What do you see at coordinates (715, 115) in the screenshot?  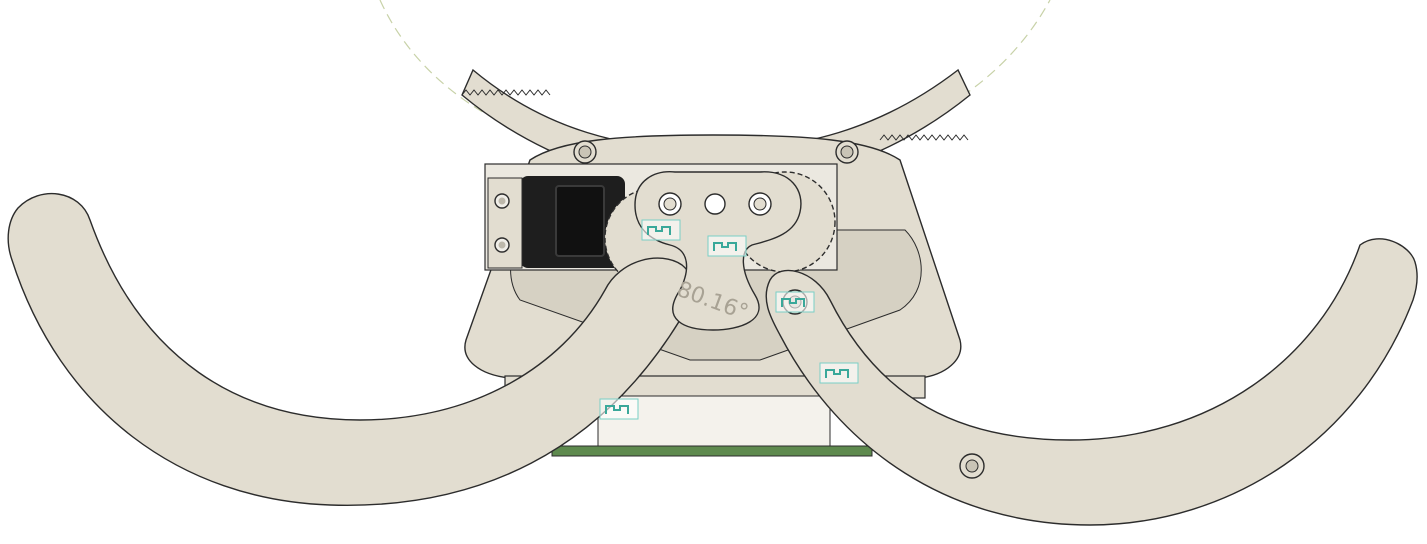 I see `top-ring-gear-teeth` at bounding box center [715, 115].